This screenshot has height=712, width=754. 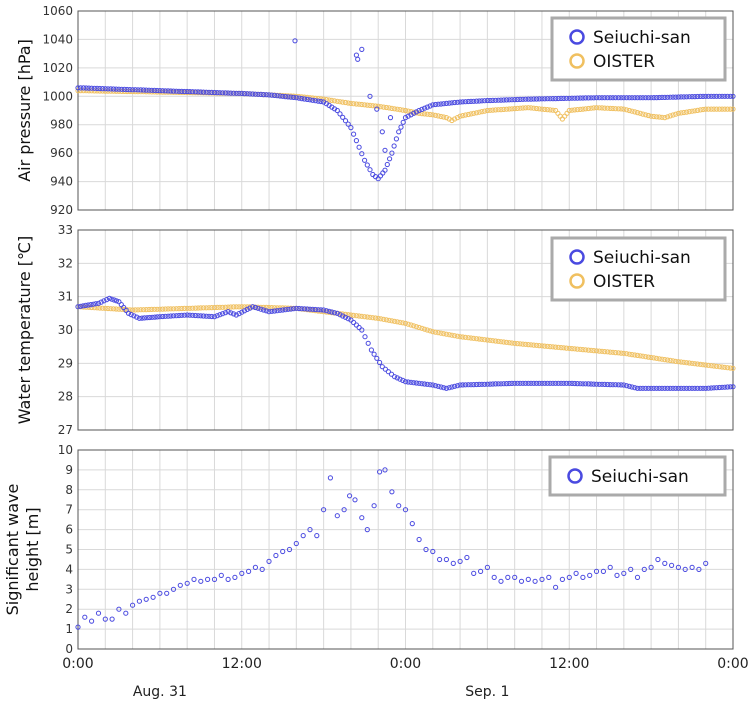 What do you see at coordinates (575, 476) in the screenshot?
I see `legend-marker` at bounding box center [575, 476].